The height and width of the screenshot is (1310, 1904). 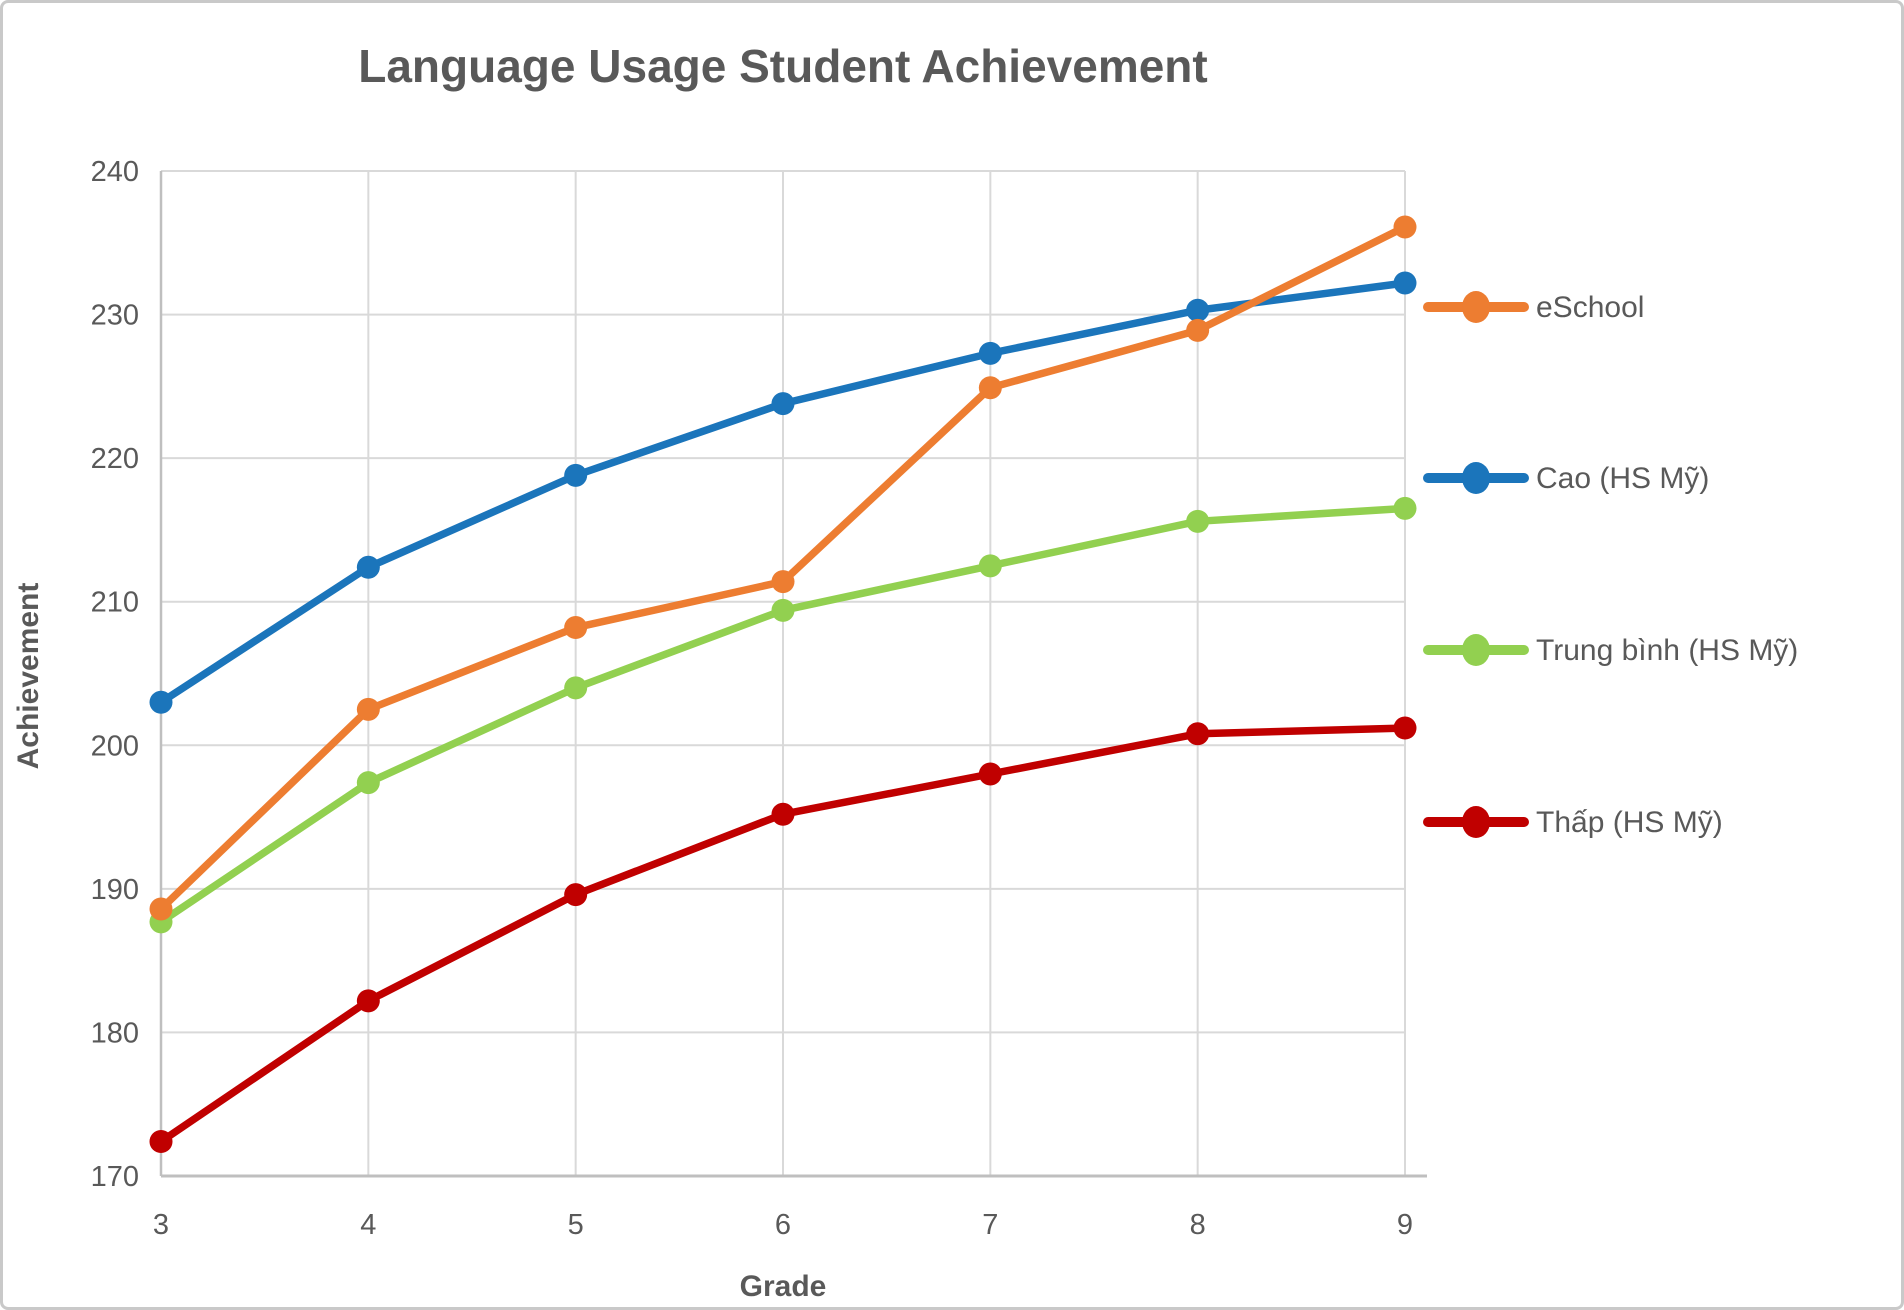 I want to click on y-tick-label: 210, so click(x=115, y=603).